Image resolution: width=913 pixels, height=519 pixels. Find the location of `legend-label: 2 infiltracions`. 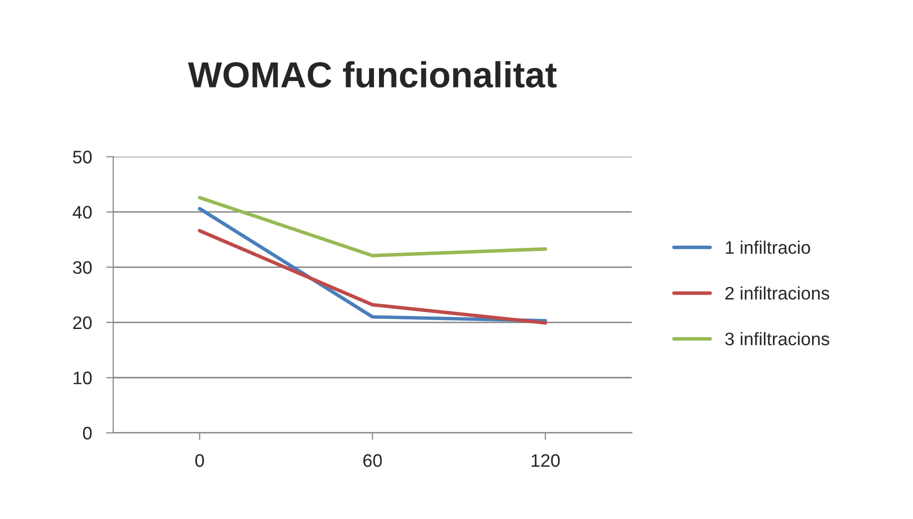

legend-label: 2 infiltracions is located at coordinates (777, 293).